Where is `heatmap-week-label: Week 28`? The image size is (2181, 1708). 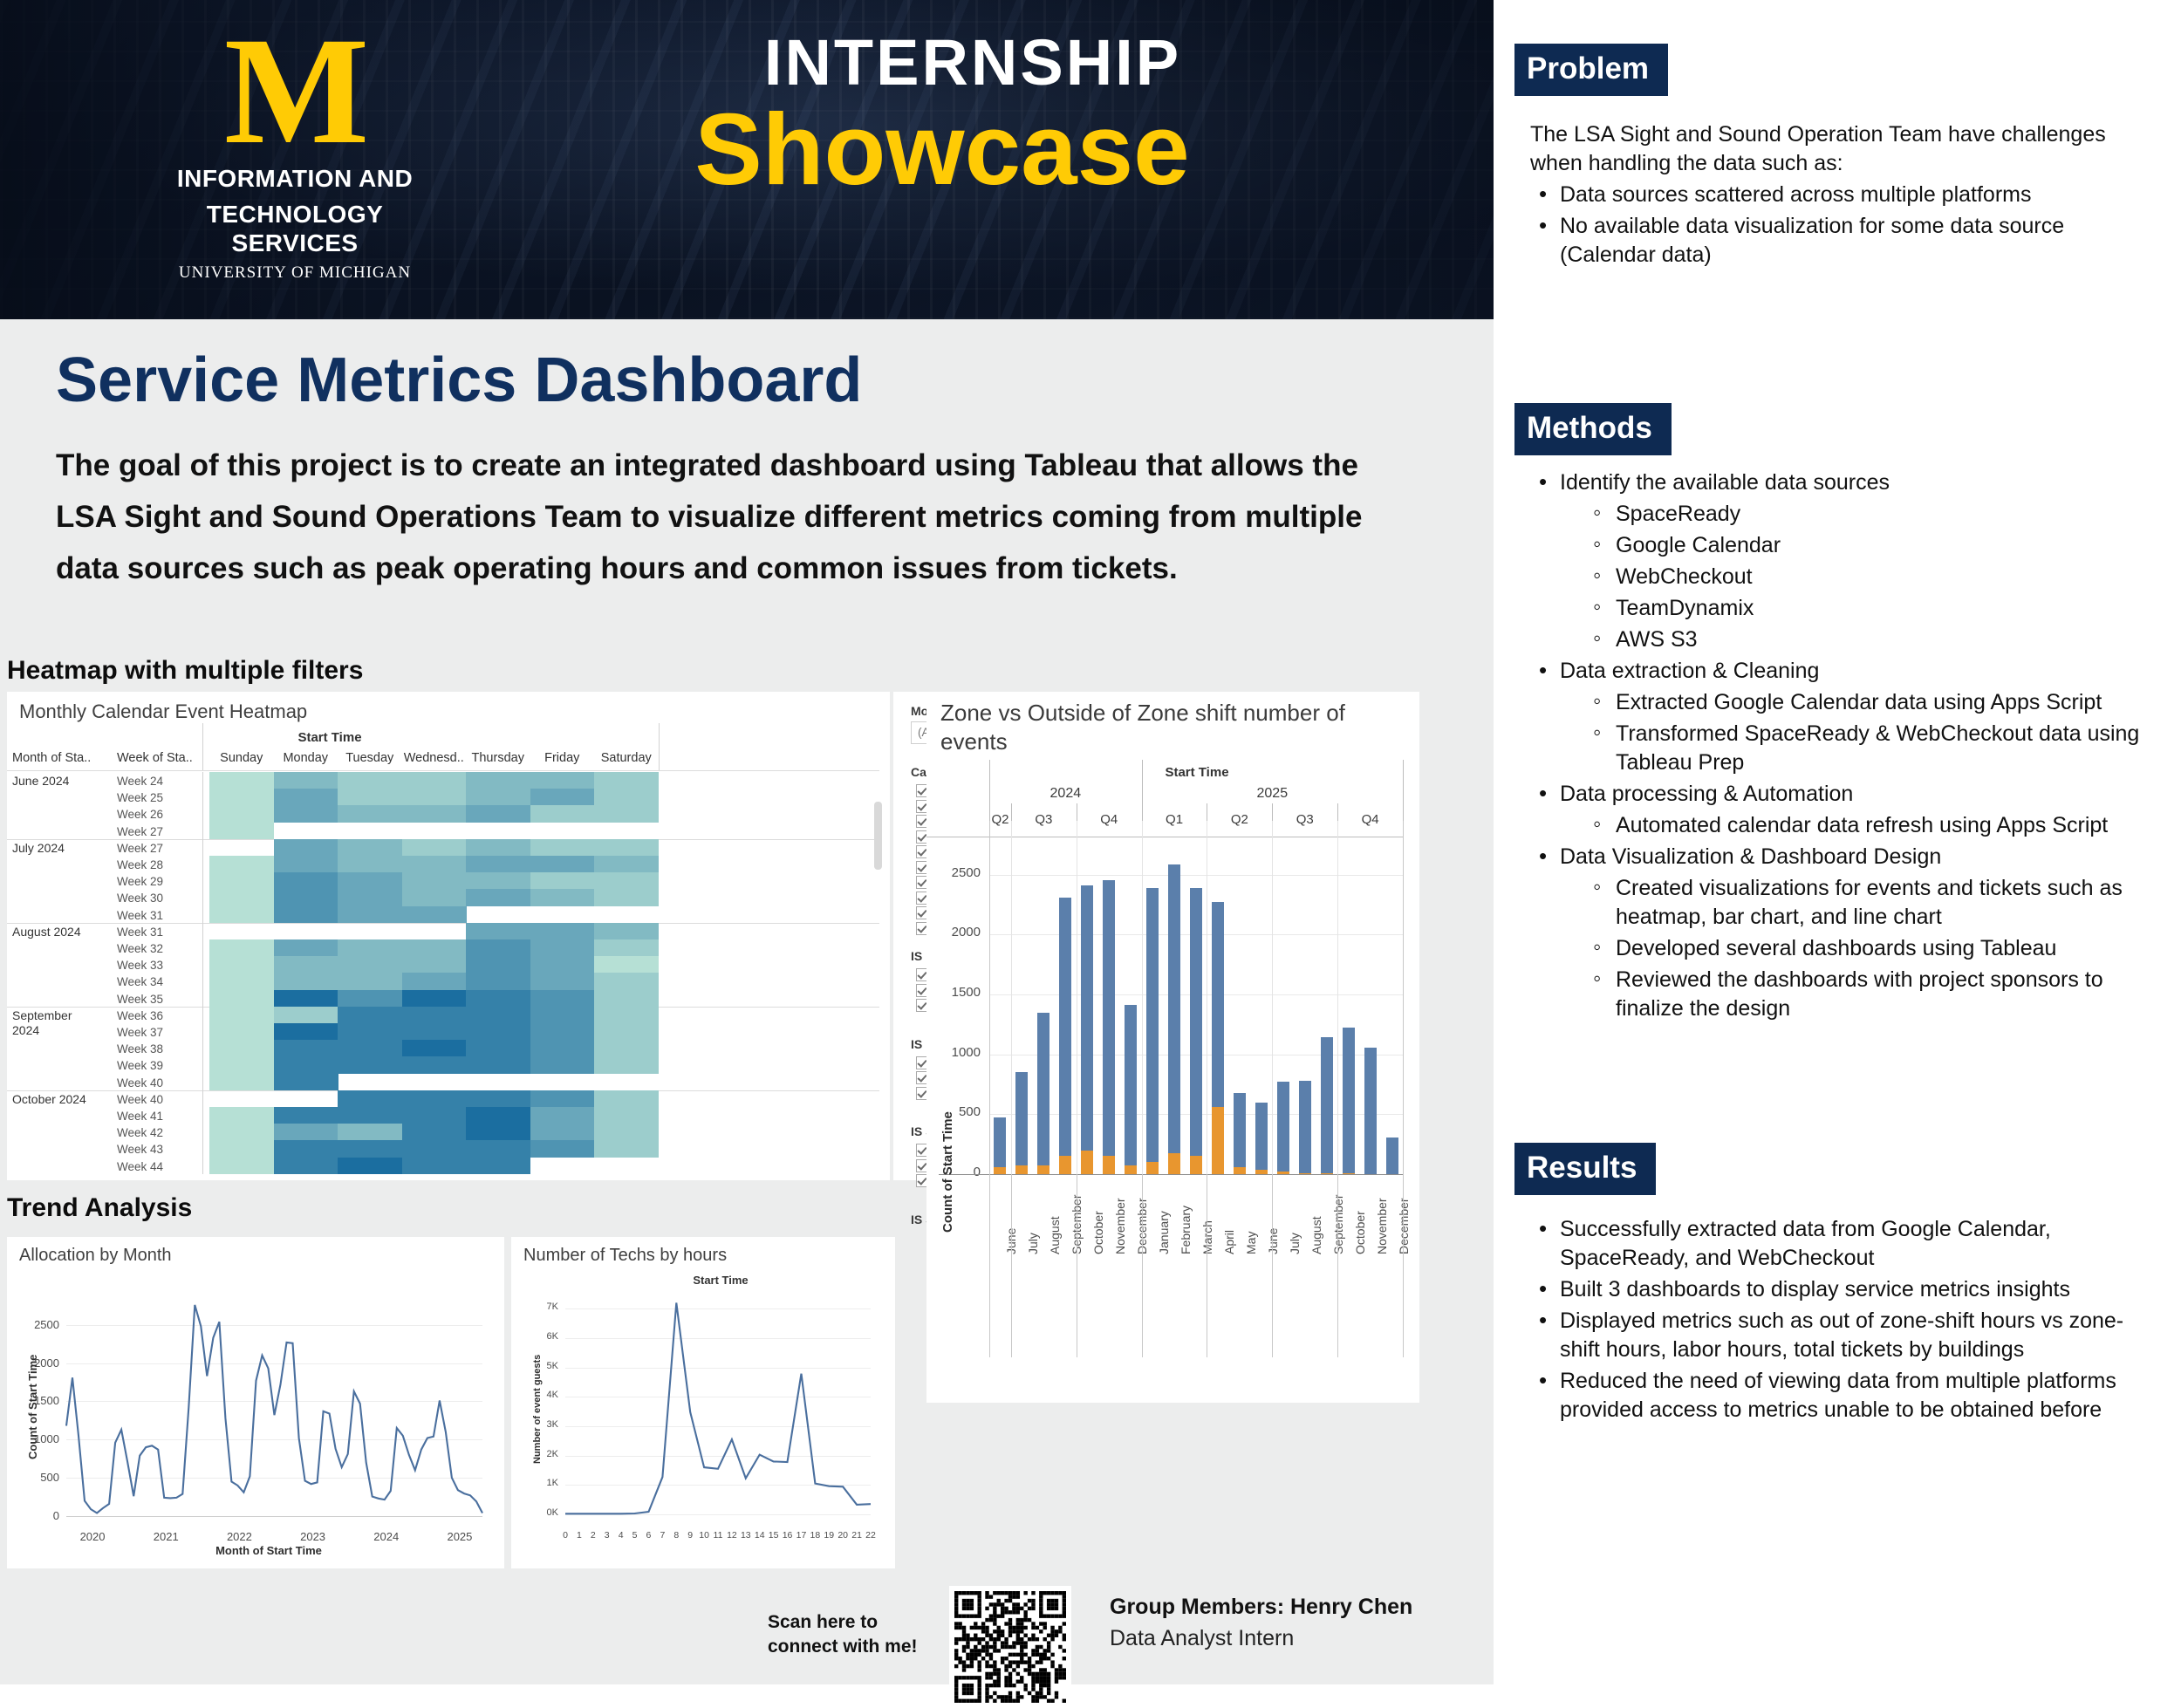 heatmap-week-label: Week 28 is located at coordinates (140, 864).